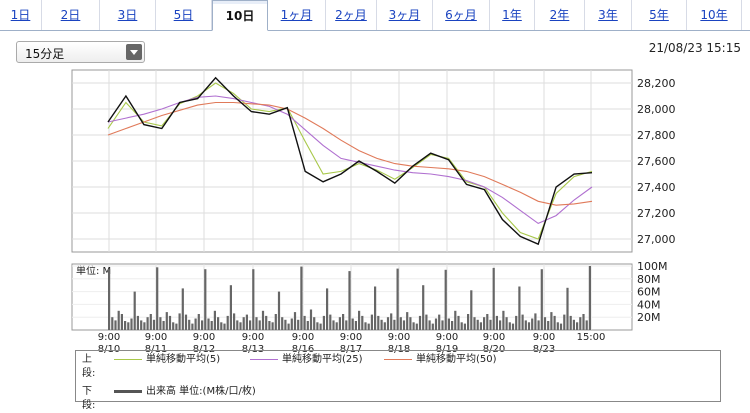  What do you see at coordinates (264, 359) in the screenshot?
I see `legend-swatch-ma25` at bounding box center [264, 359].